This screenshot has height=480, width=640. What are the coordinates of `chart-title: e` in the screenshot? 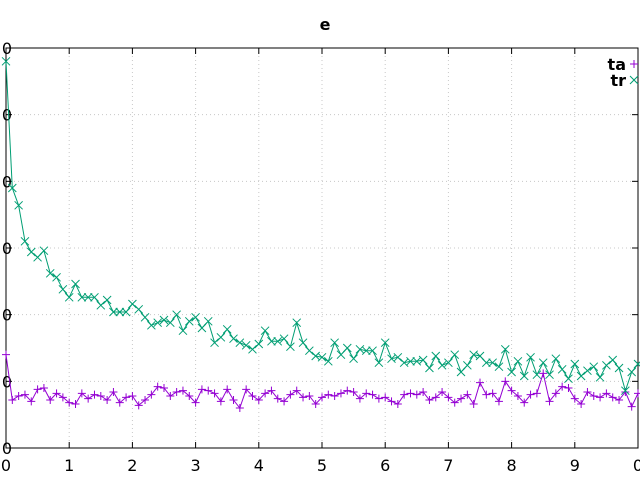 It's located at (325, 24).